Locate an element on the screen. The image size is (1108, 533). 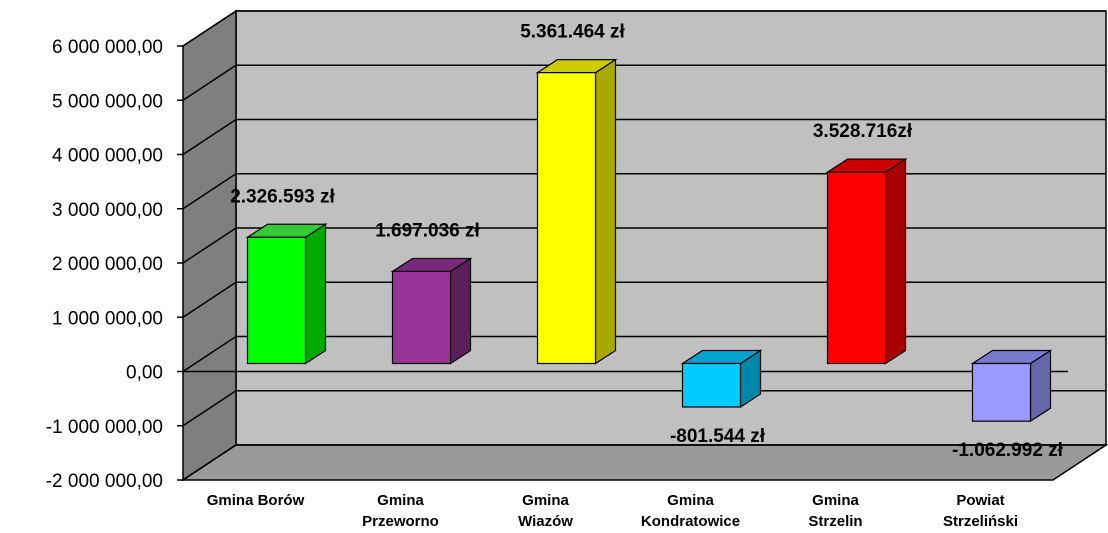
x-category-label-line: Przeworno is located at coordinates (400, 521).